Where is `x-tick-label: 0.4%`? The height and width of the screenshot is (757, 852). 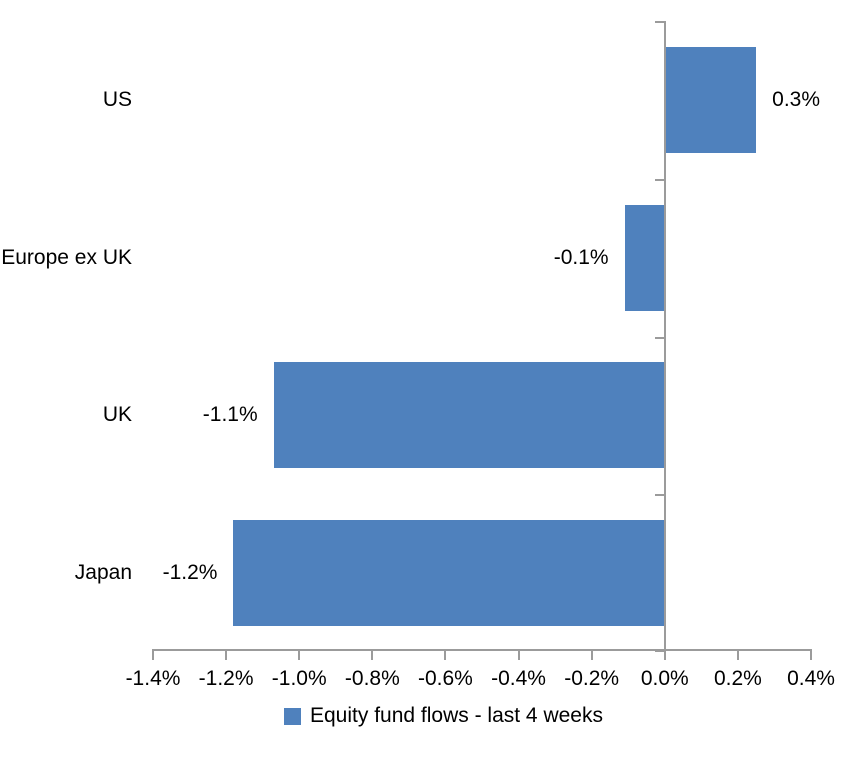
x-tick-label: 0.4% is located at coordinates (811, 678).